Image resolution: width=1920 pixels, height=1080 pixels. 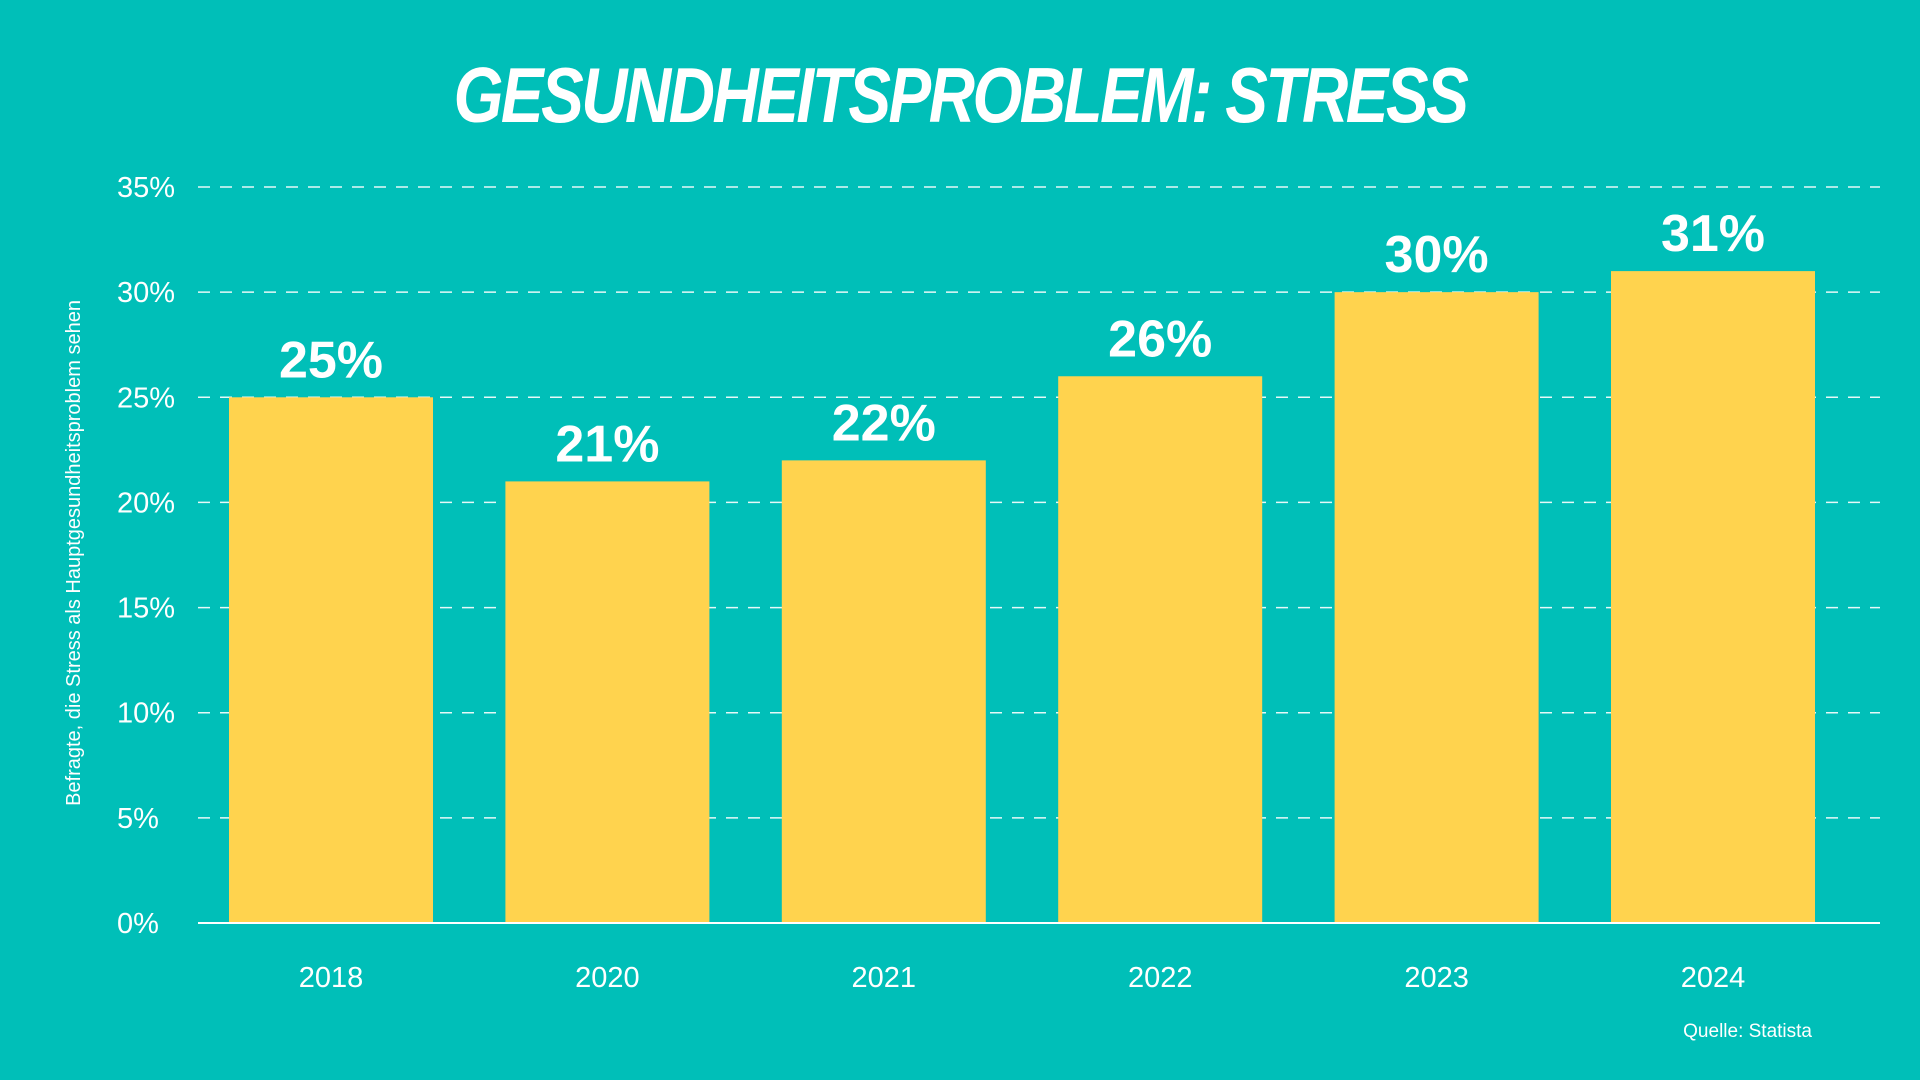 I want to click on data-label: 22%, so click(x=884, y=423).